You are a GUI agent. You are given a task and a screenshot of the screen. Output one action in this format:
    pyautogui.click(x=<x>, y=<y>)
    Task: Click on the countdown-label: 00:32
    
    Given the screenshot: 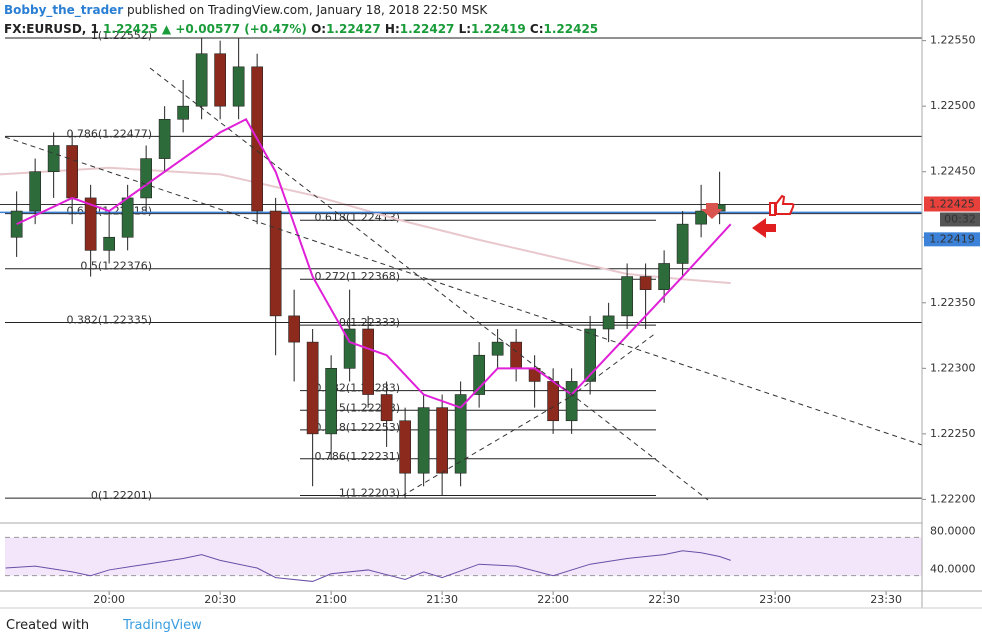 What is the action you would take?
    pyautogui.click(x=960, y=218)
    